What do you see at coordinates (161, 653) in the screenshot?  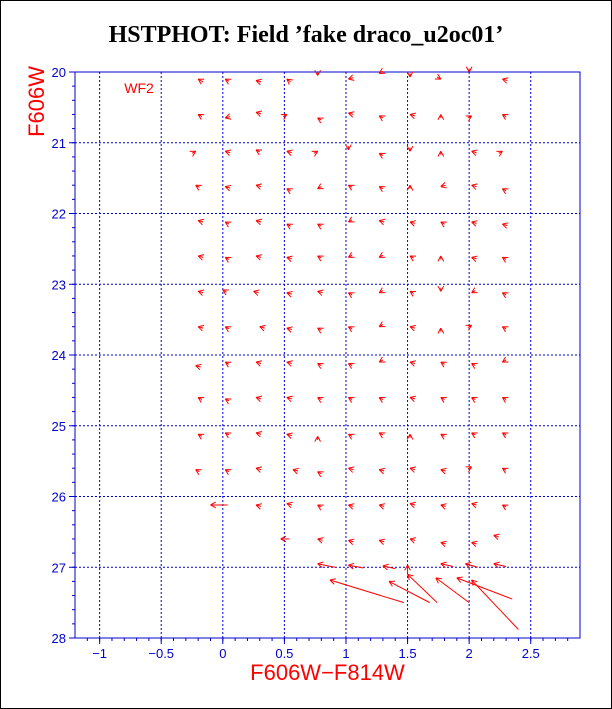 I see `x-tick-label: −0.5` at bounding box center [161, 653].